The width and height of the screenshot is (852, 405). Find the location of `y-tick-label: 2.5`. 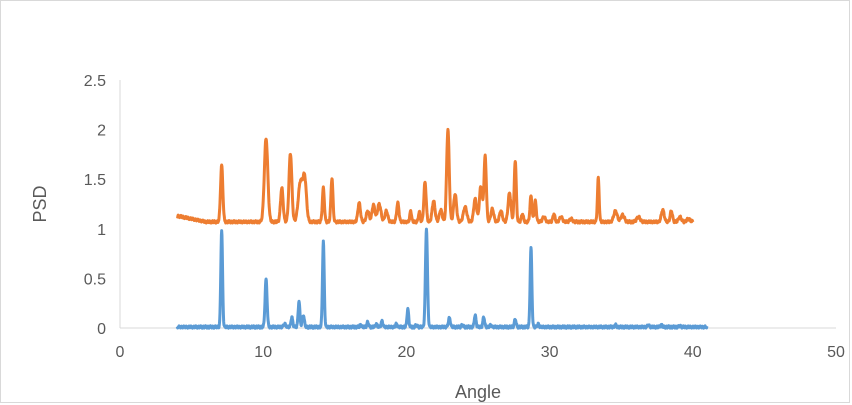

y-tick-label: 2.5 is located at coordinates (95, 81).